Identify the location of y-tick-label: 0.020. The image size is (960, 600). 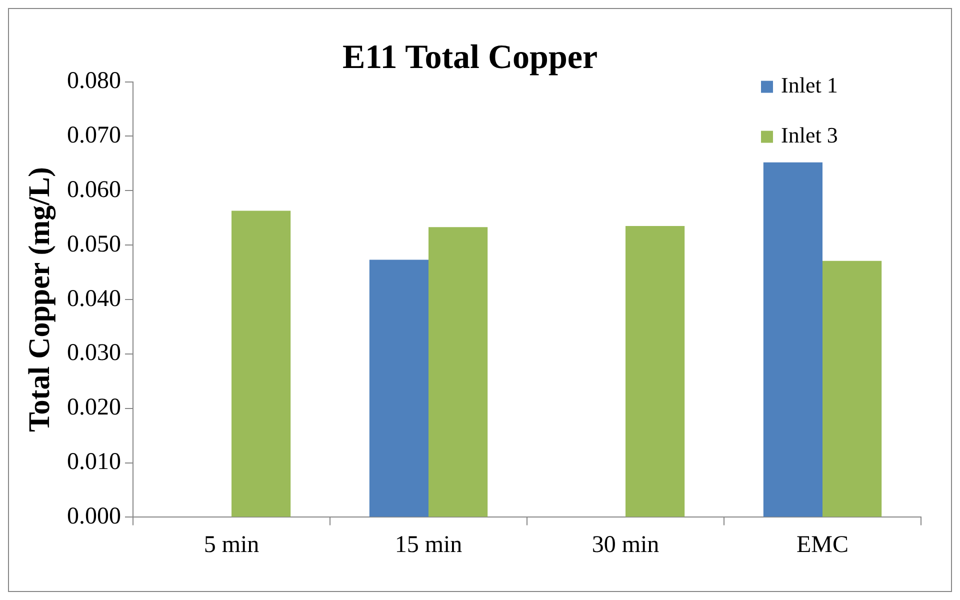
(94, 407).